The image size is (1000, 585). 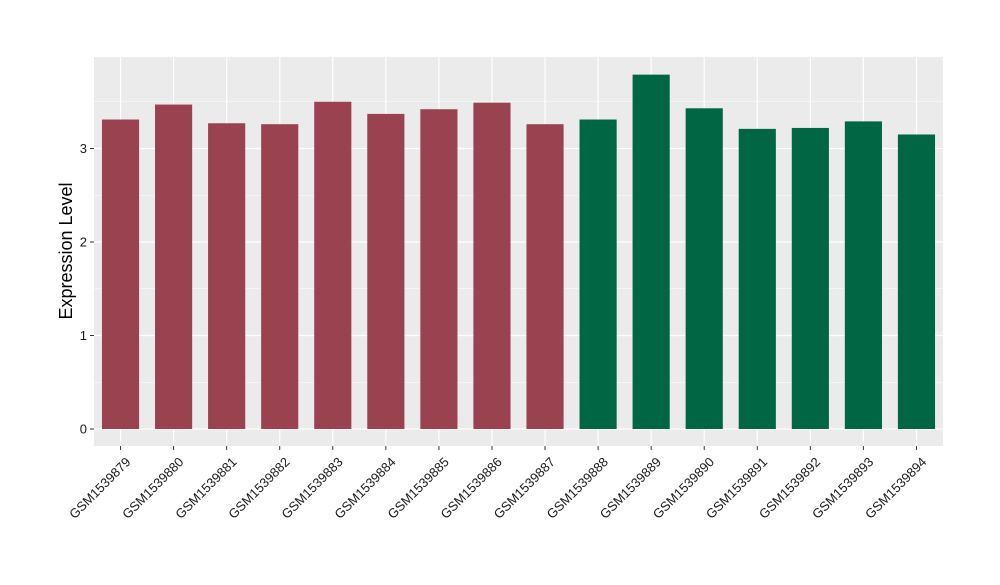 What do you see at coordinates (120, 274) in the screenshot?
I see `bar-GSM1539879` at bounding box center [120, 274].